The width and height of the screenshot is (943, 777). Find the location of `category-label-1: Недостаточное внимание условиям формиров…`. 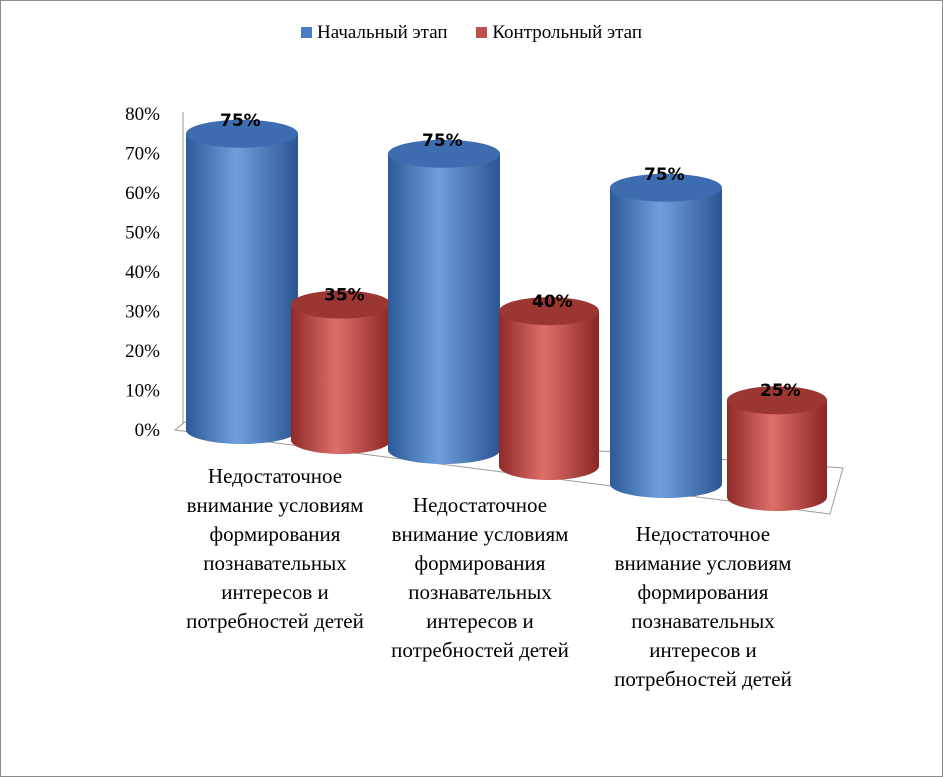

category-label-1: Недостаточное внимание условиям формиров… is located at coordinates (275, 548).